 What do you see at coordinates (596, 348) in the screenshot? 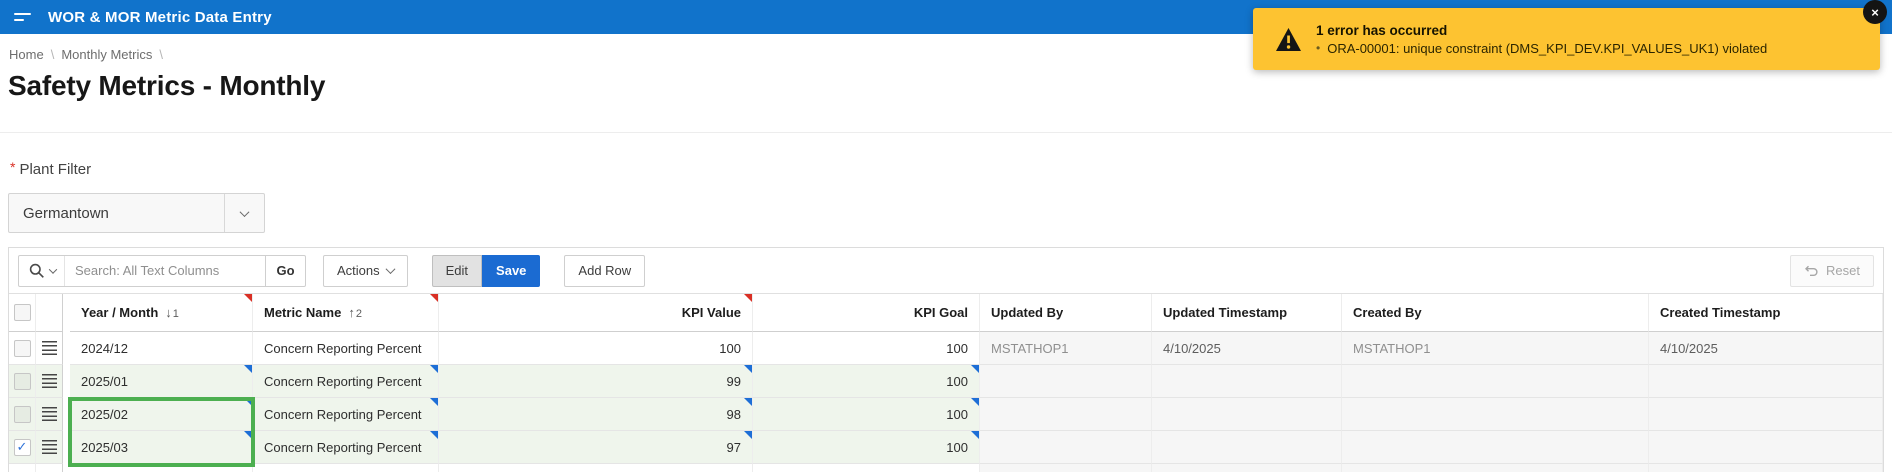
I see `cell-kpi-value: 100` at bounding box center [596, 348].